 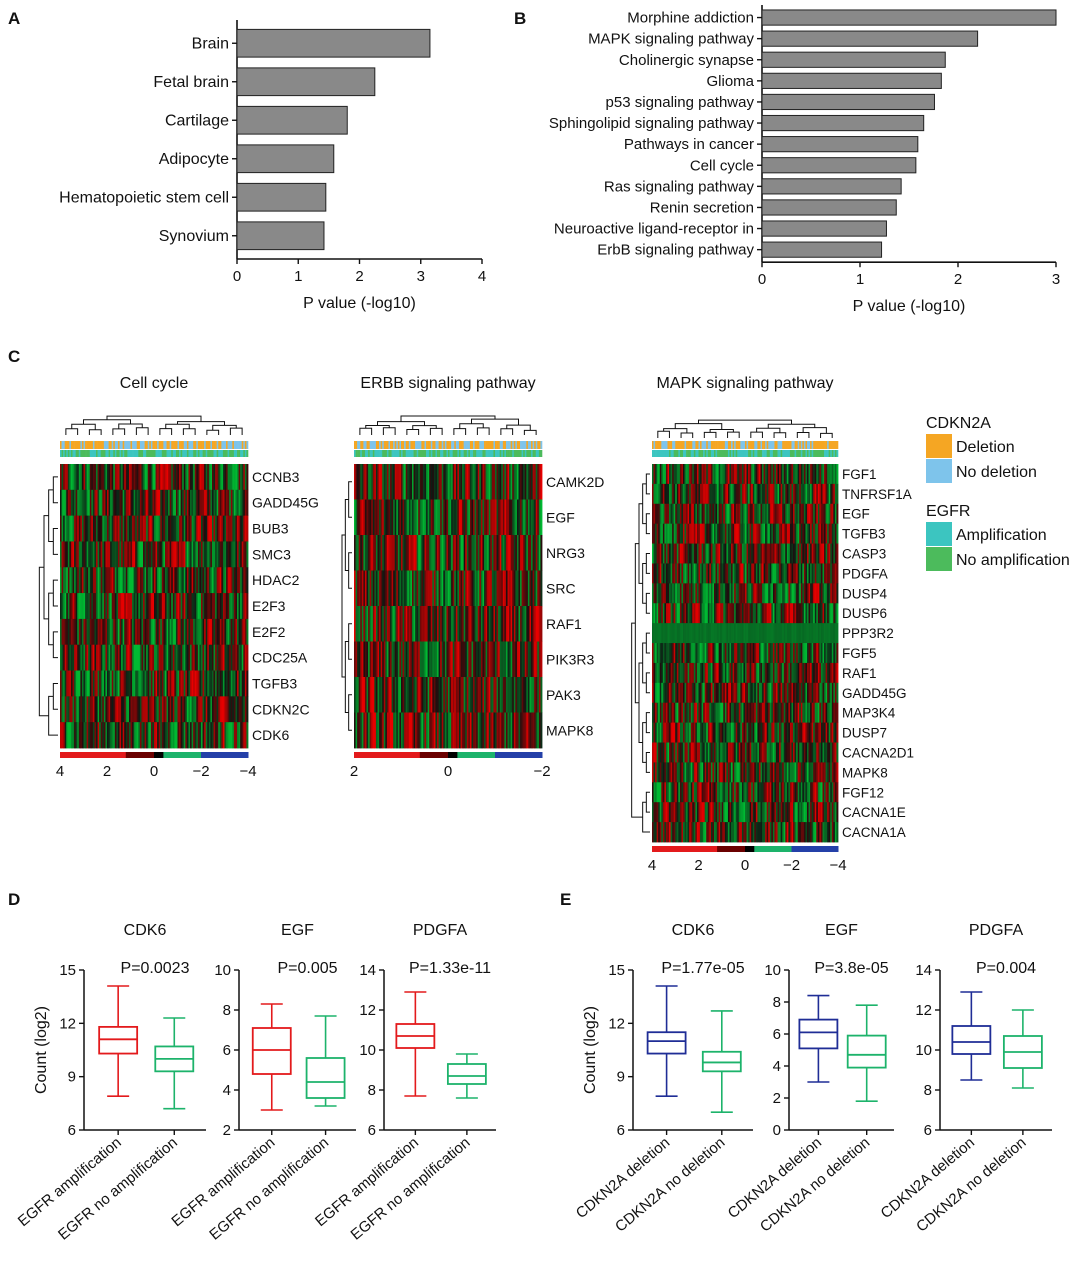 I want to click on bar-brain, so click(x=333, y=43).